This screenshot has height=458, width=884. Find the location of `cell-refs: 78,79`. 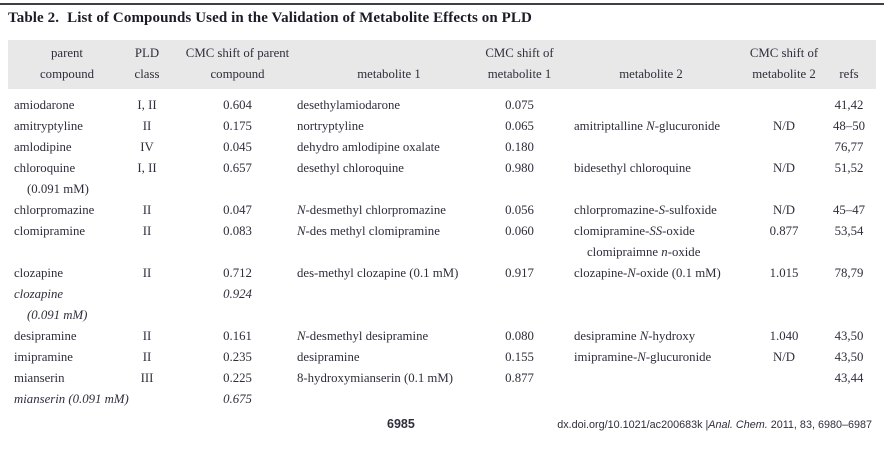

cell-refs: 78,79 is located at coordinates (849, 273).